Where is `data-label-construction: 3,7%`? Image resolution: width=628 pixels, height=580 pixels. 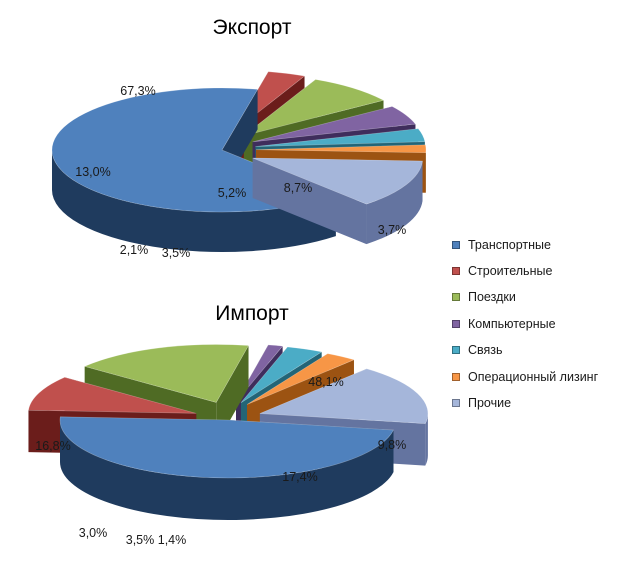
data-label-construction: 3,7% is located at coordinates (392, 230).